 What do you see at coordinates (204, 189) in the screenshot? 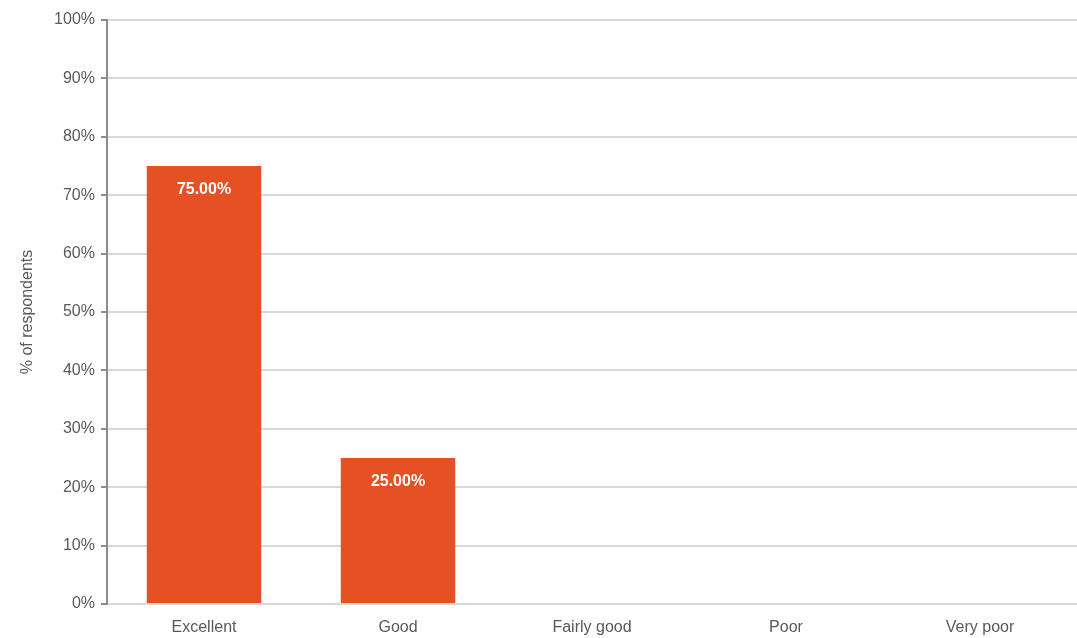
I see `data-label: 75.00%` at bounding box center [204, 189].